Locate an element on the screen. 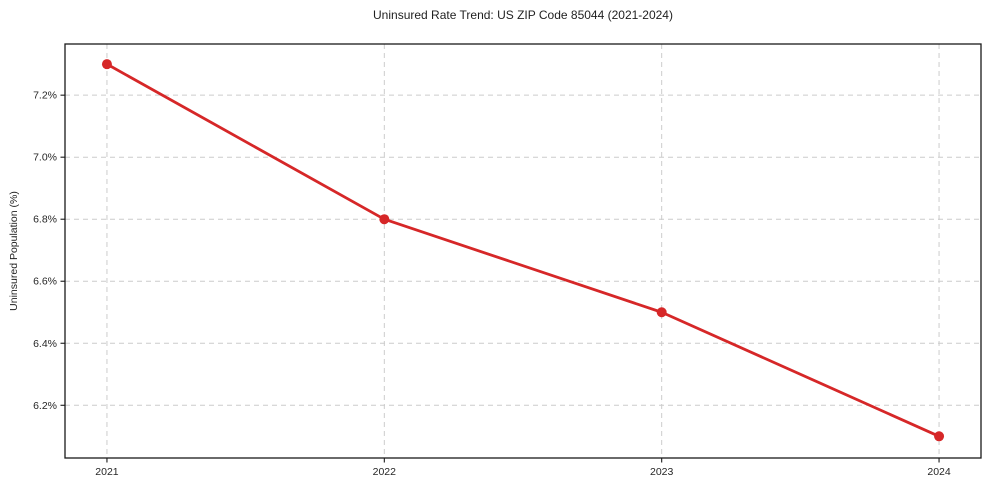 This screenshot has width=989, height=490. x-tick-label: 2022 is located at coordinates (385, 472).